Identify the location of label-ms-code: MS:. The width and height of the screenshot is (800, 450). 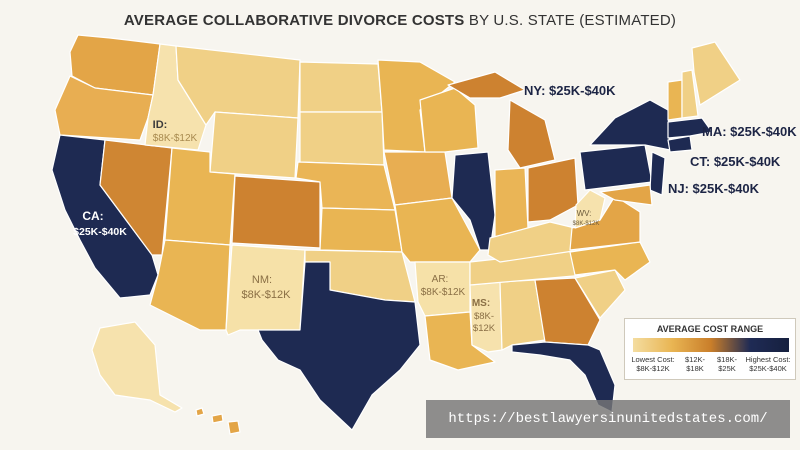
(481, 303).